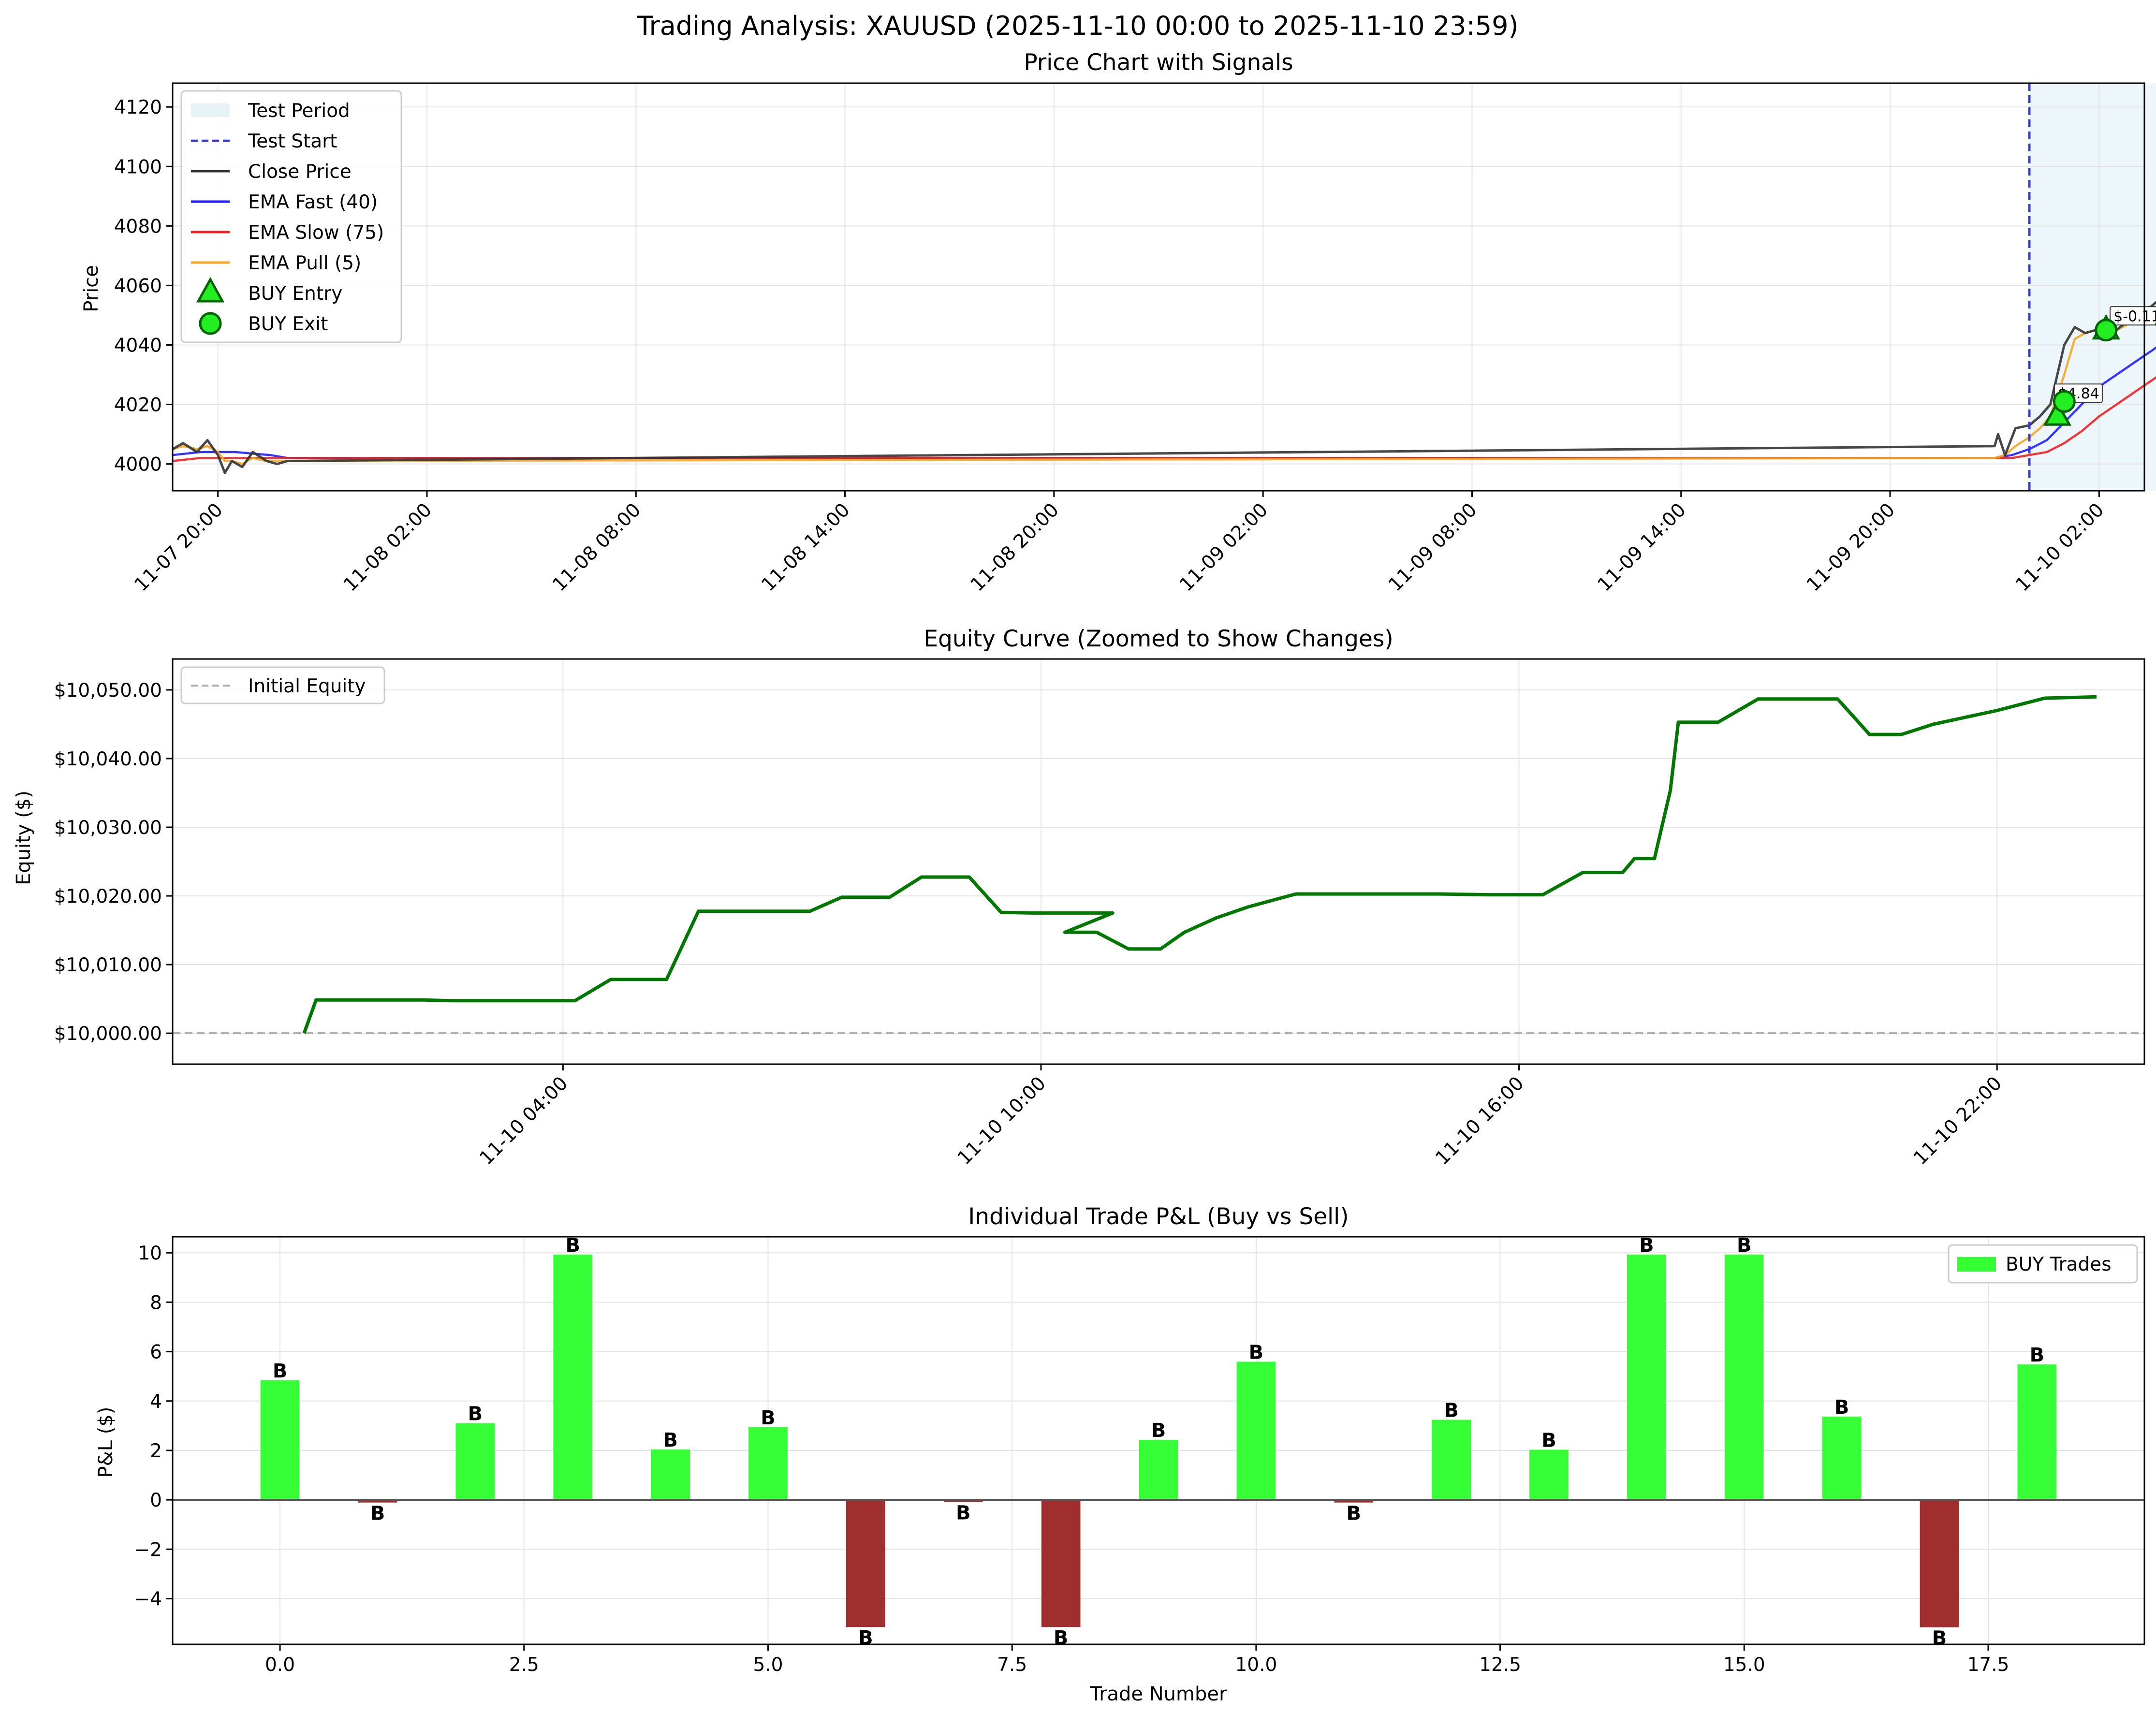 The image size is (2156, 1713). Describe the element at coordinates (156, 1500) in the screenshot. I see `y-tick-label: 0` at that location.